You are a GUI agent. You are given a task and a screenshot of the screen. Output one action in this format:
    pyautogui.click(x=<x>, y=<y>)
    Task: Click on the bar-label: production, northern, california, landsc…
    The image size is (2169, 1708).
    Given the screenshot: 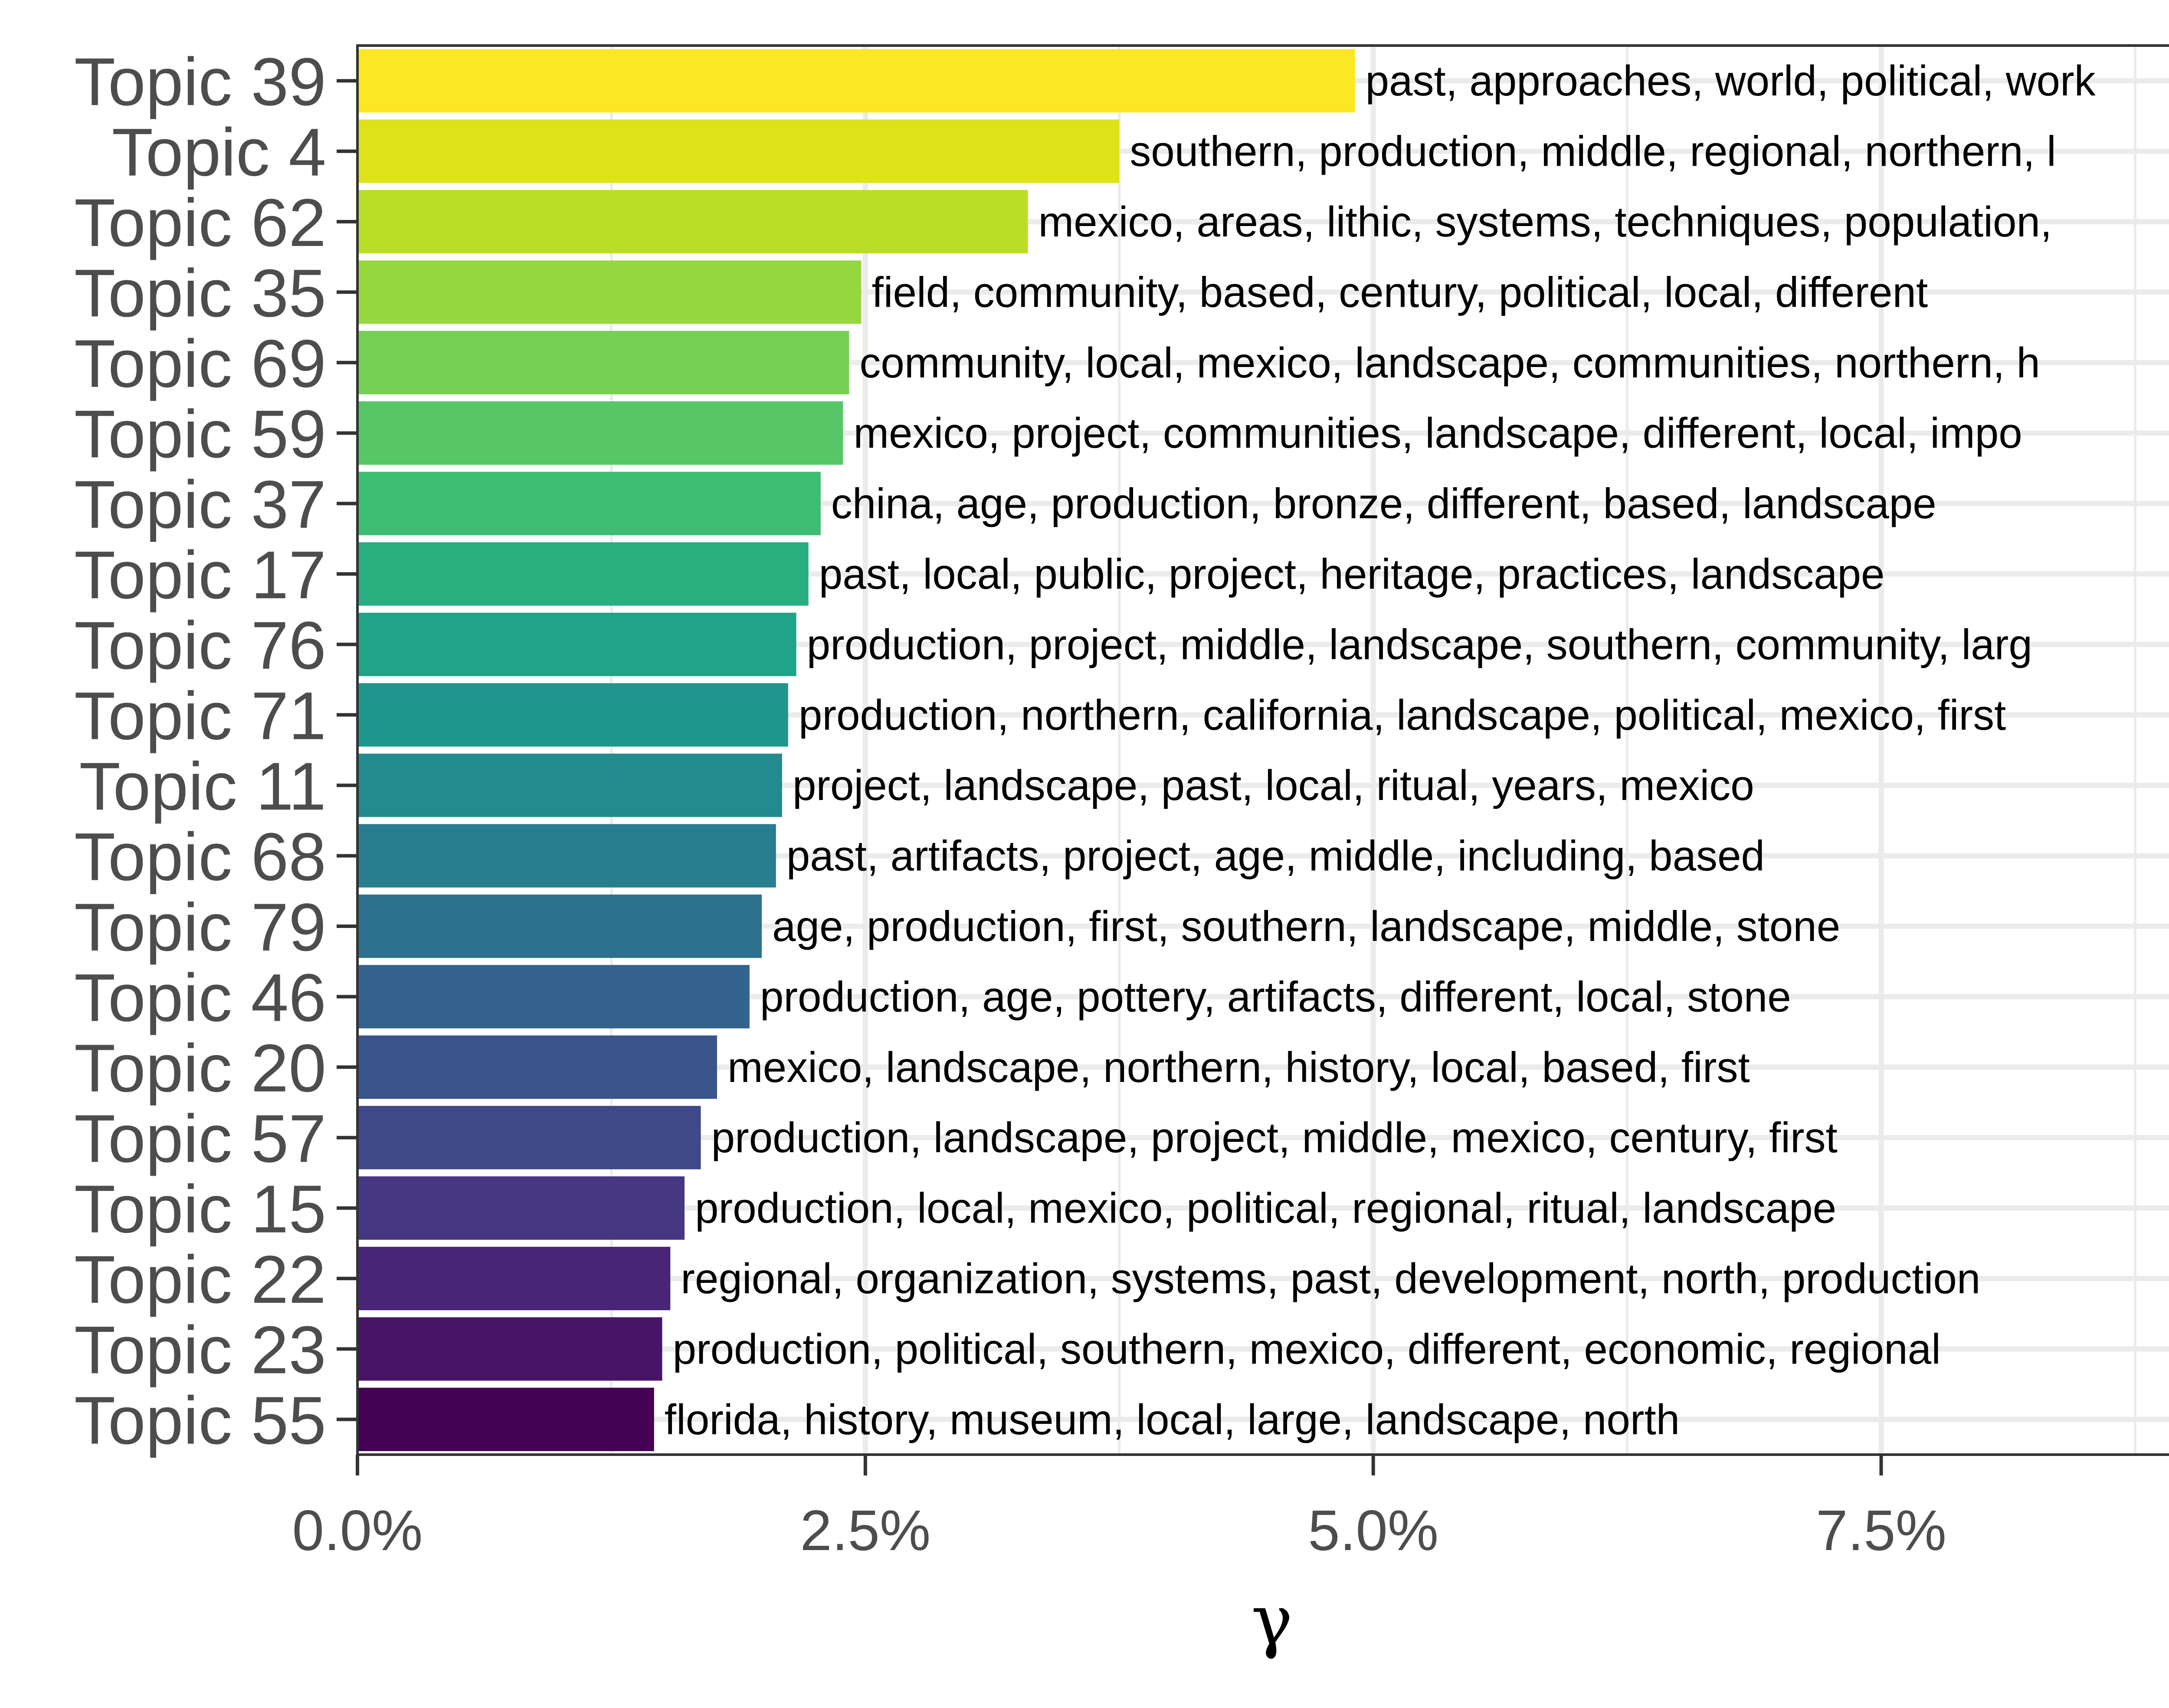 What is the action you would take?
    pyautogui.click(x=1402, y=715)
    